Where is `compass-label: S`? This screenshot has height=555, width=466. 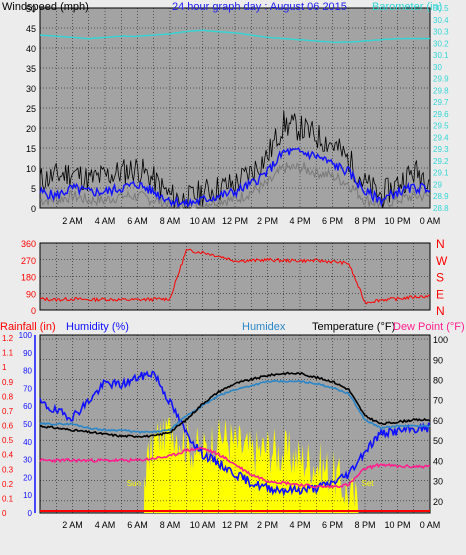
compass-label: S is located at coordinates (440, 278).